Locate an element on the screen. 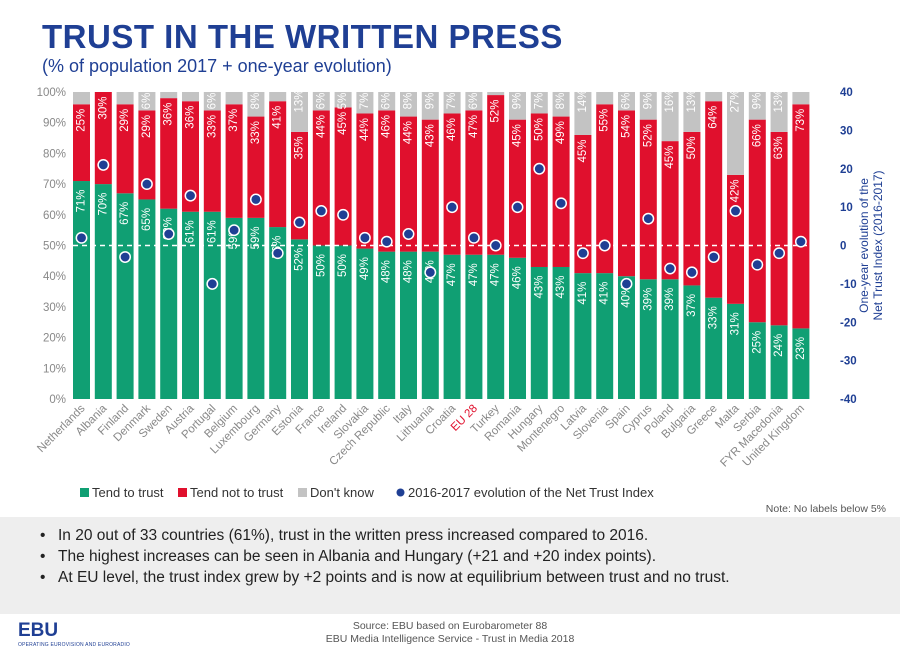 This screenshot has height=653, width=900. data-label-tend-to-trust: 67% is located at coordinates (125, 213).